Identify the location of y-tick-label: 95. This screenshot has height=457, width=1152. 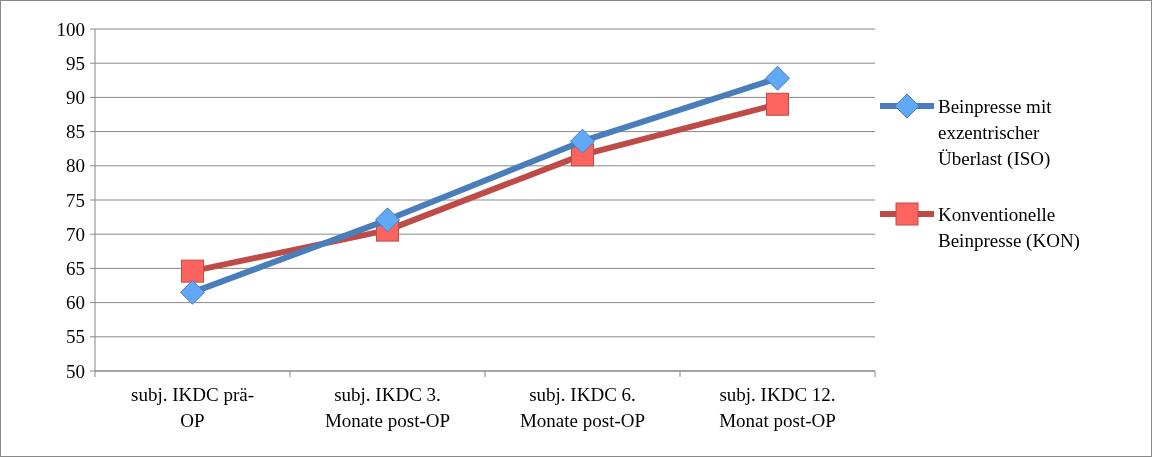
(75, 63).